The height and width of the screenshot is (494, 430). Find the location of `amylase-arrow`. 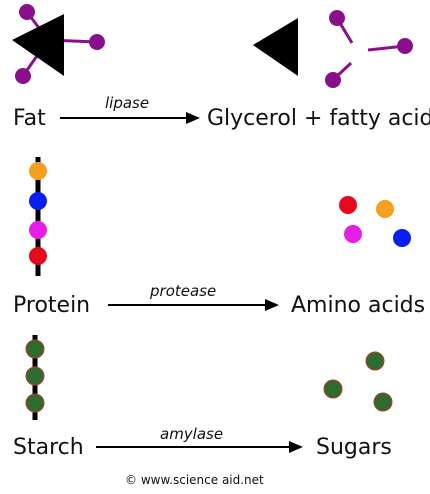

amylase-arrow is located at coordinates (199, 447).